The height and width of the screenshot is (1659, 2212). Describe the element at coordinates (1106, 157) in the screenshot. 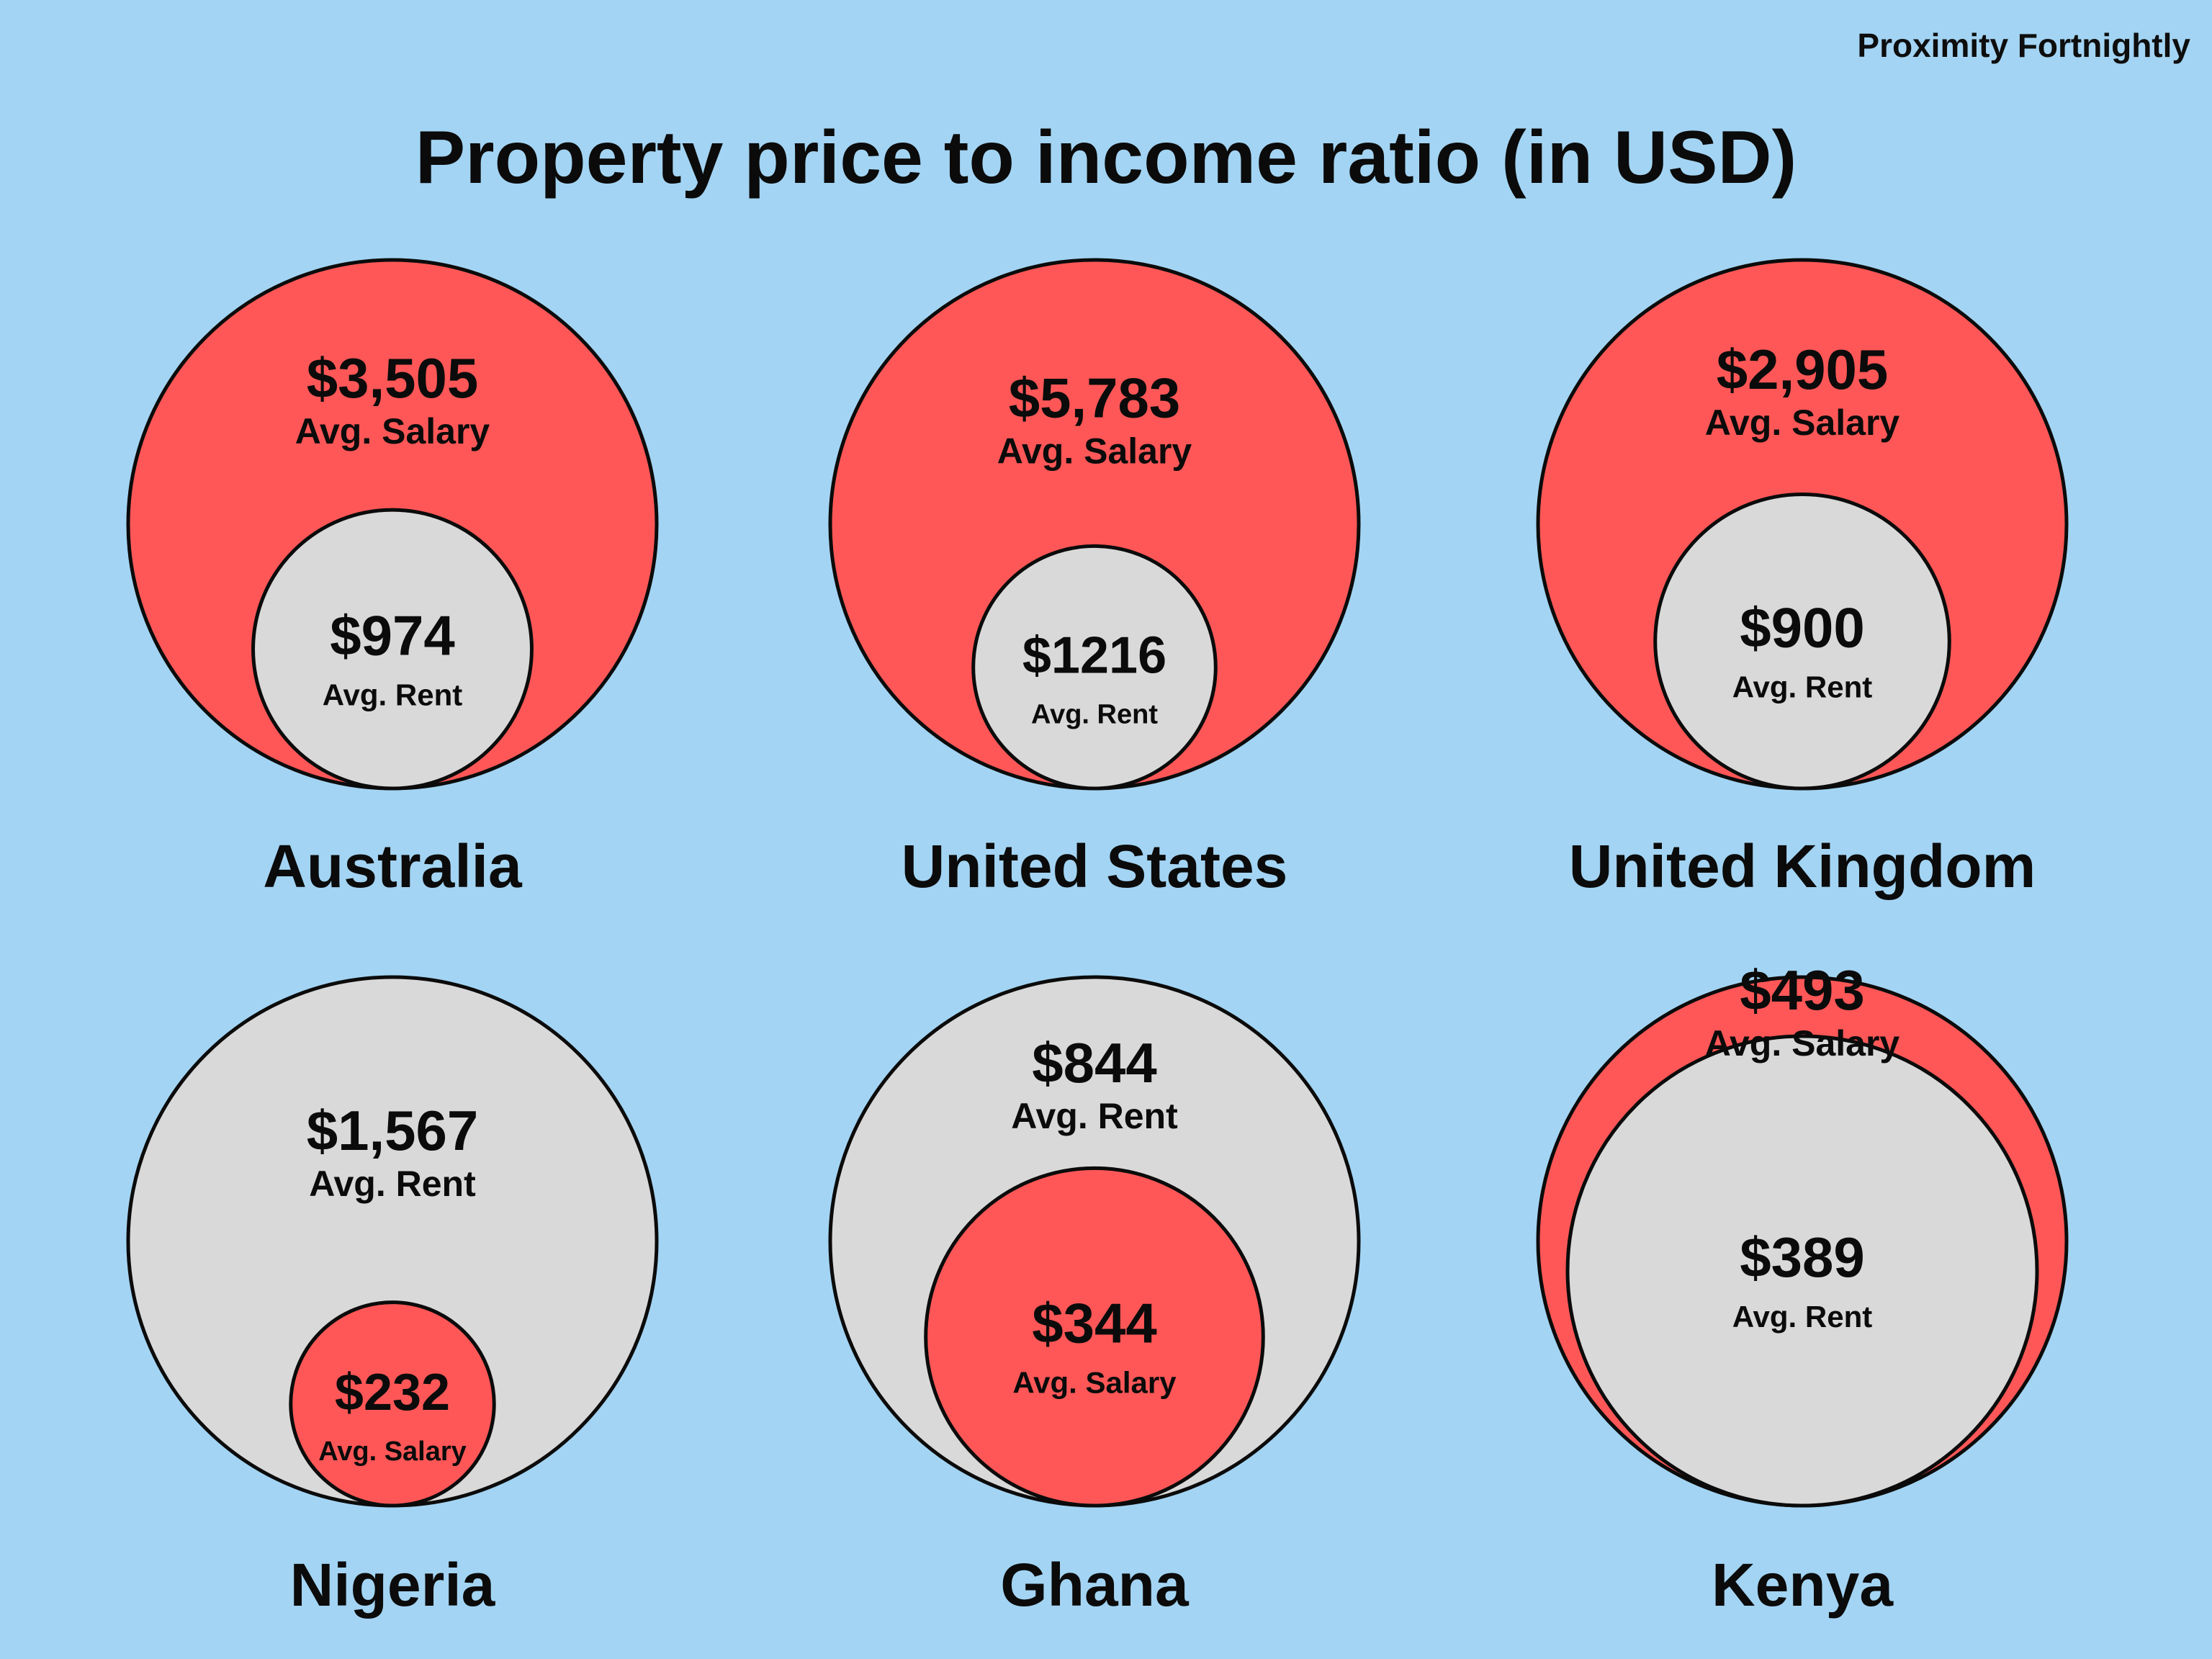

I see `page-title: Property price to income ratio (in USD)` at that location.